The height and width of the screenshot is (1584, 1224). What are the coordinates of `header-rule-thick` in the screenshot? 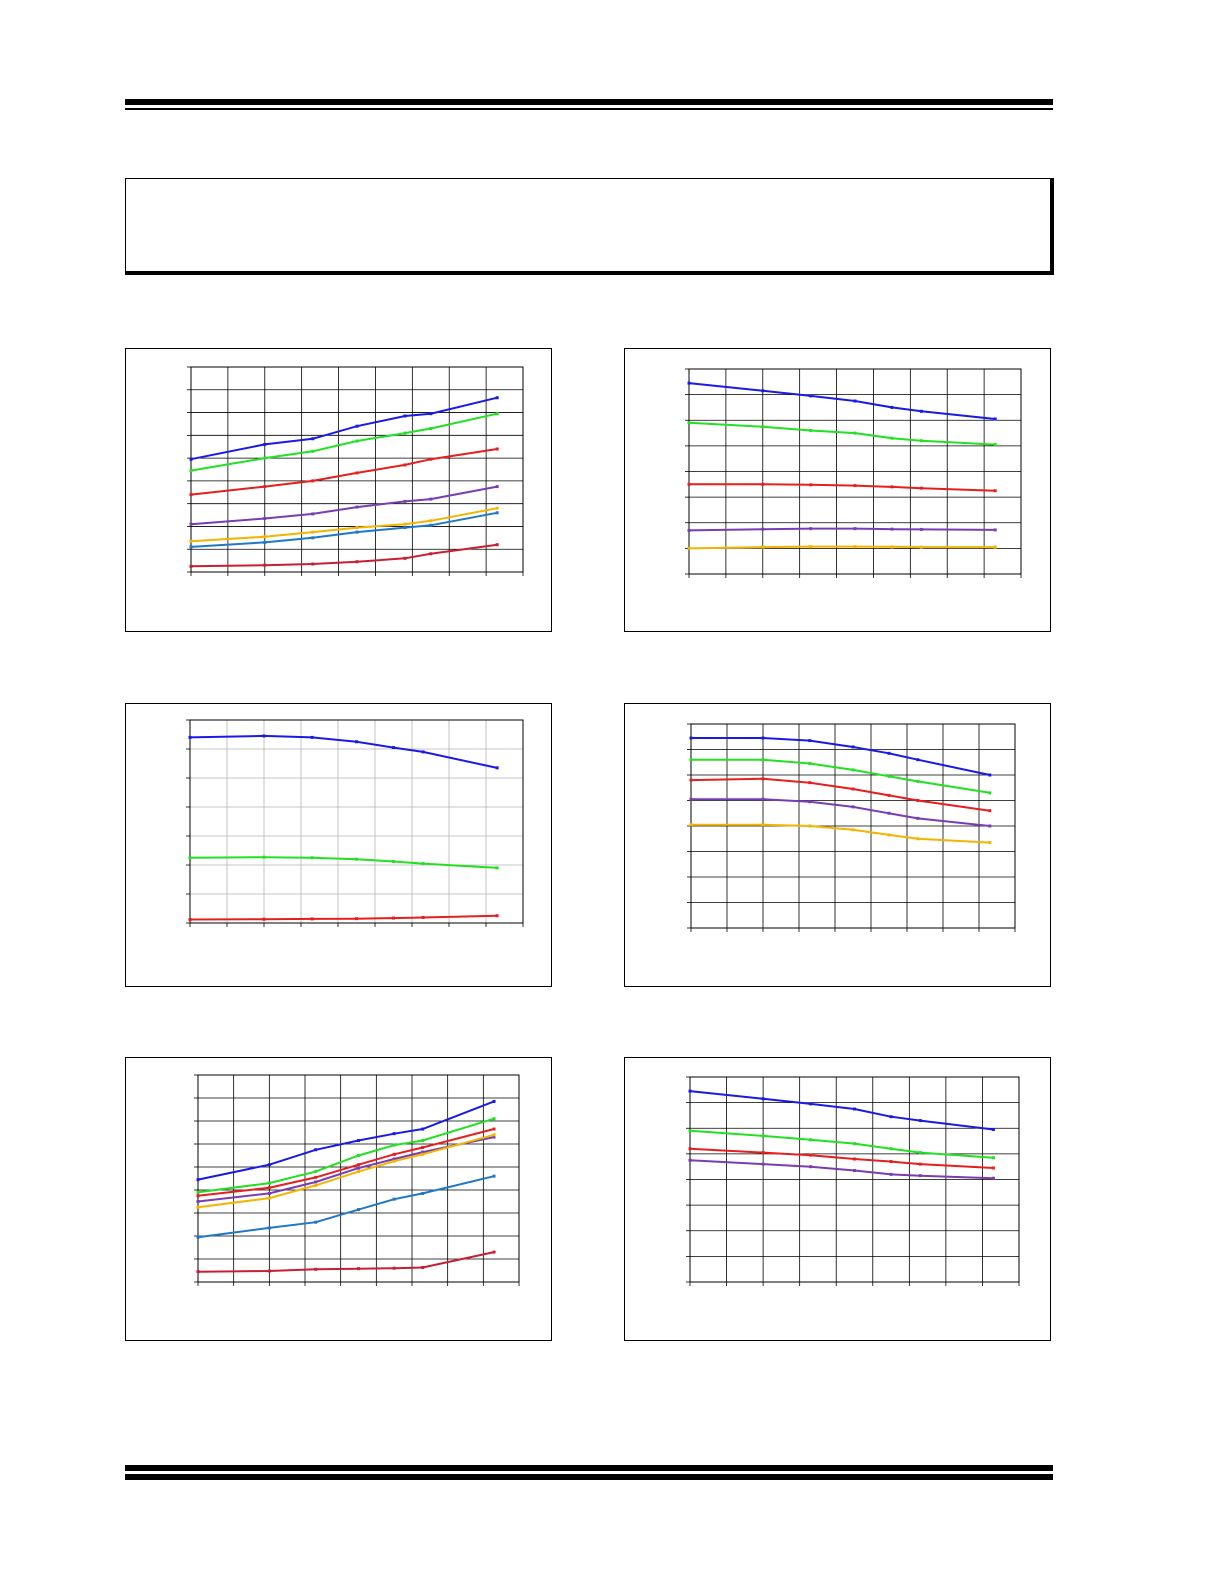 It's located at (589, 102).